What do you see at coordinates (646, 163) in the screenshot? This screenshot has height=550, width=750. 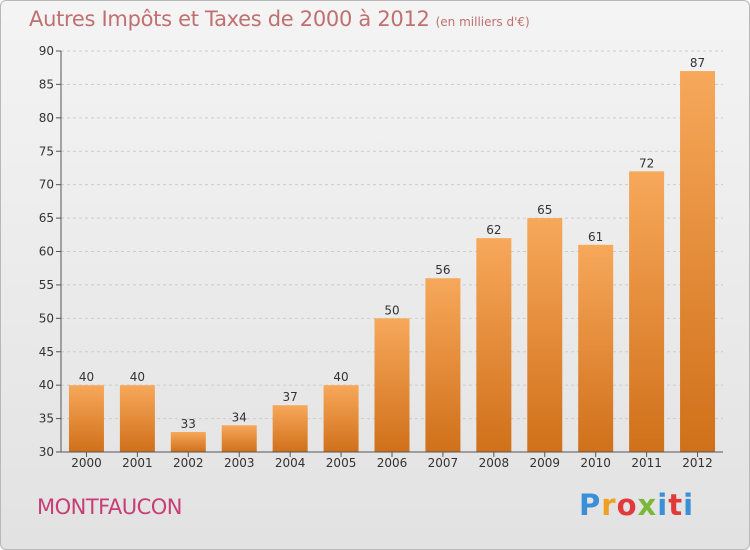 I see `data-label: 72` at bounding box center [646, 163].